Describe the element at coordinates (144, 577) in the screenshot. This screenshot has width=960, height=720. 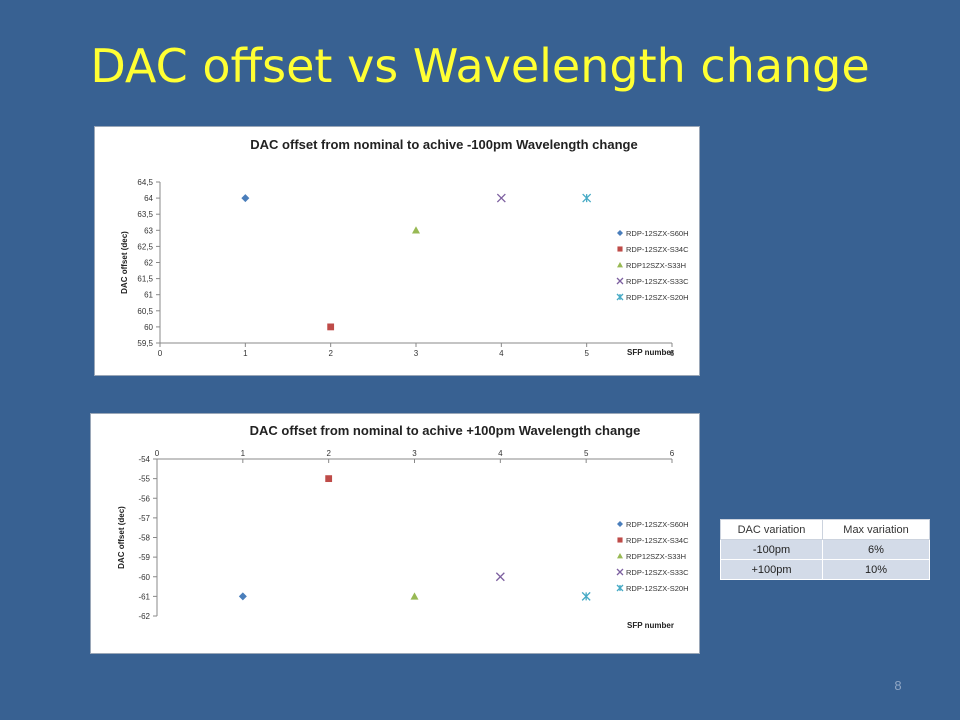
I see `y-tick-label: -60` at that location.